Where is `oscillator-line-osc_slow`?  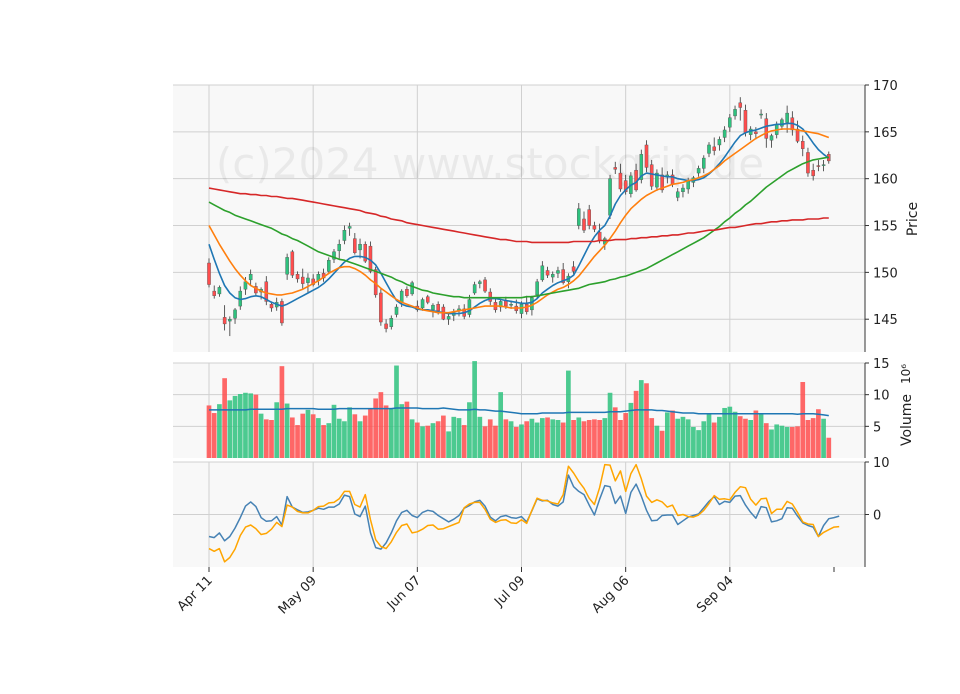
oscillator-line-osc_slow is located at coordinates (524, 513).